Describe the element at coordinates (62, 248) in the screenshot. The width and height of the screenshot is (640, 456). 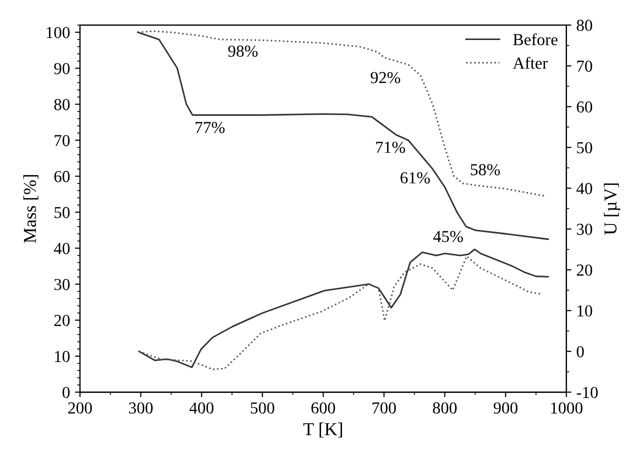
I see `y-tick-label: 40` at that location.